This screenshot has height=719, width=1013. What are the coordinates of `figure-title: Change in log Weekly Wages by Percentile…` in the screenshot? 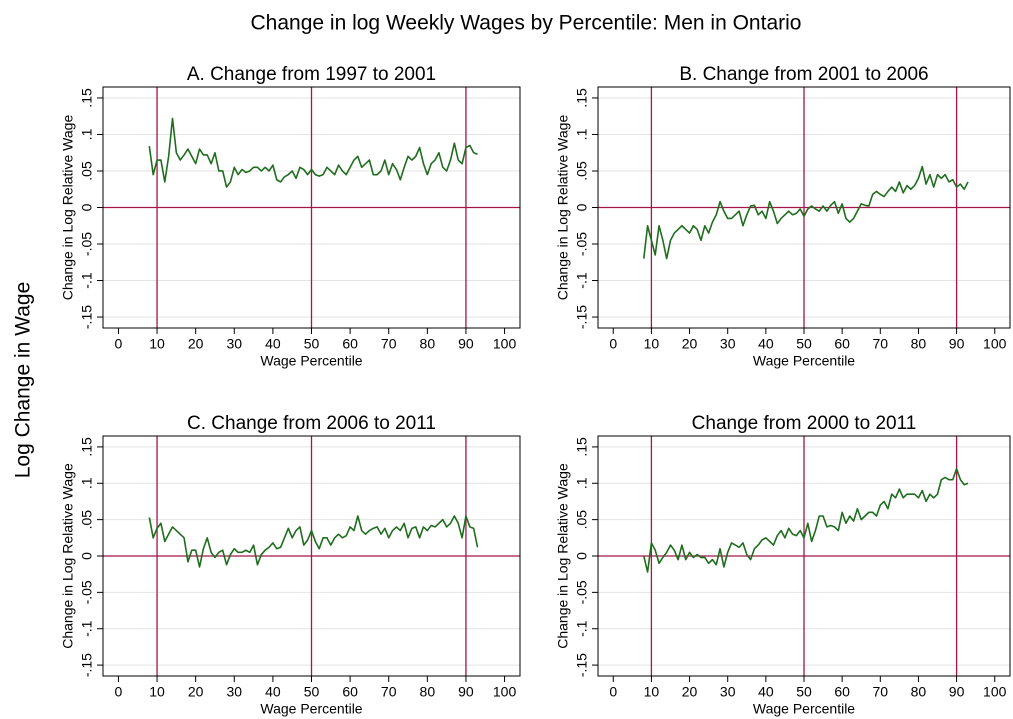 It's located at (526, 23).